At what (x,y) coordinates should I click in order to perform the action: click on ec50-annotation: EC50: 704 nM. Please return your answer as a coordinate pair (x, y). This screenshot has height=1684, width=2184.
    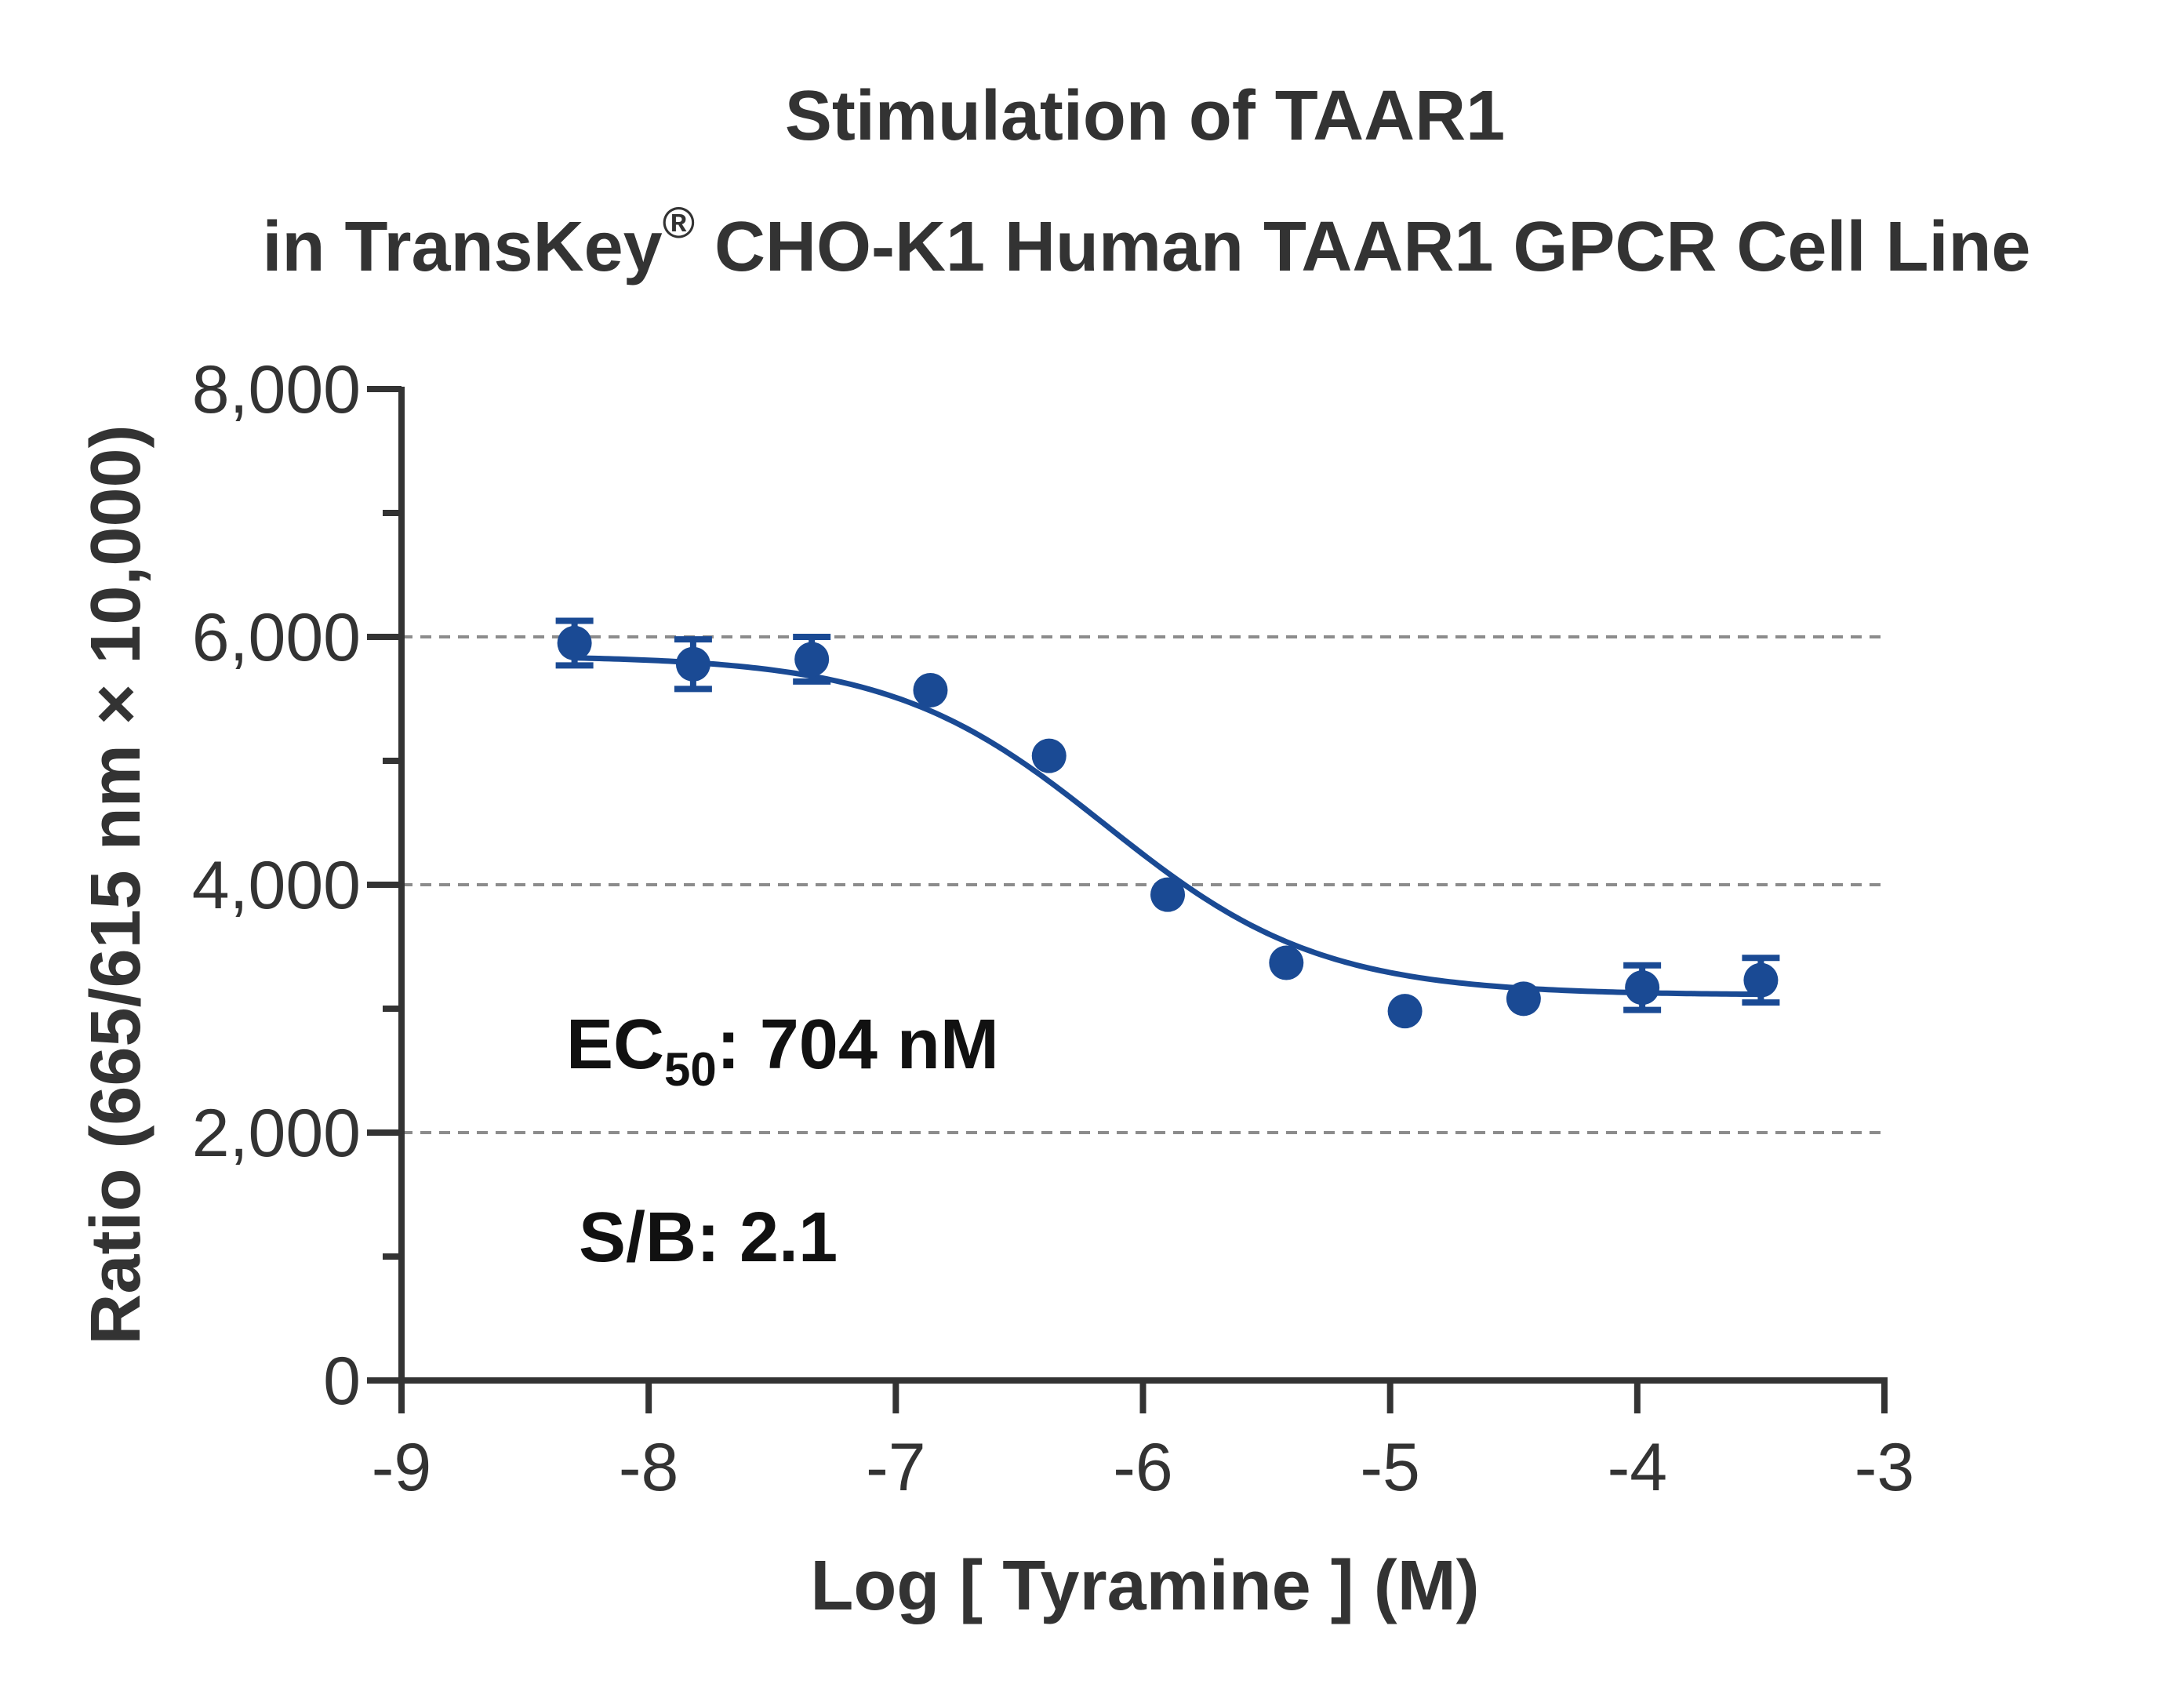
    Looking at the image, I should click on (782, 1051).